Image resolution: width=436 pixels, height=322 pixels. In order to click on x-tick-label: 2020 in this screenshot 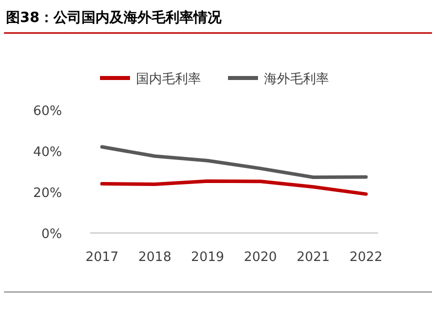, I will do `click(260, 257)`.